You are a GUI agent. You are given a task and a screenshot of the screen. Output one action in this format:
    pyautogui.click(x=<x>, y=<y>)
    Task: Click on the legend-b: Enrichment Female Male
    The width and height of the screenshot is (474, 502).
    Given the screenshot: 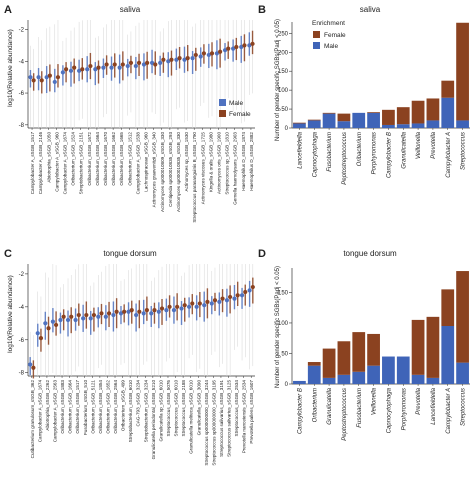 What is the action you would take?
    pyautogui.click(x=329, y=35)
    